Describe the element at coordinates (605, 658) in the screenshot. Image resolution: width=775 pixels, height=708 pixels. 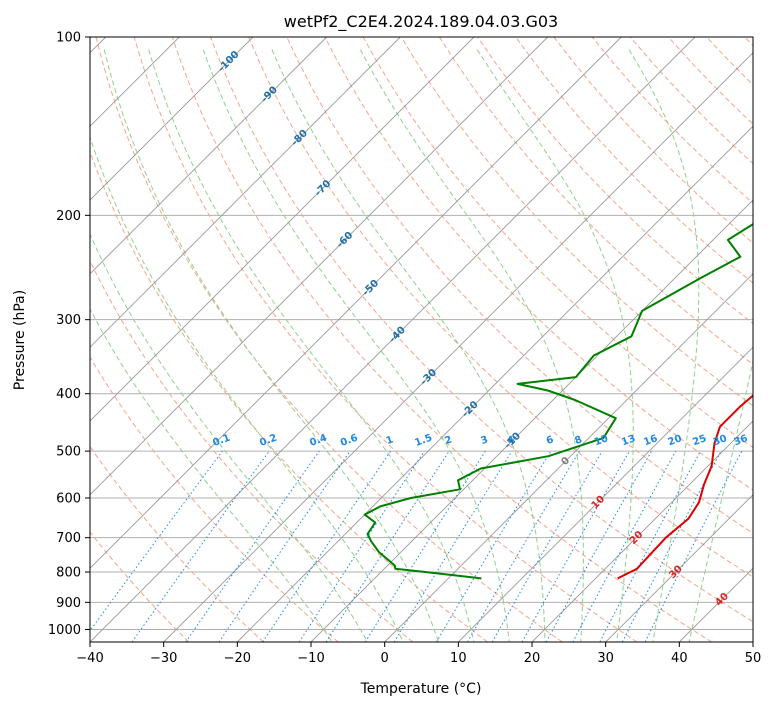
I see `x-tick-label: 30` at that location.